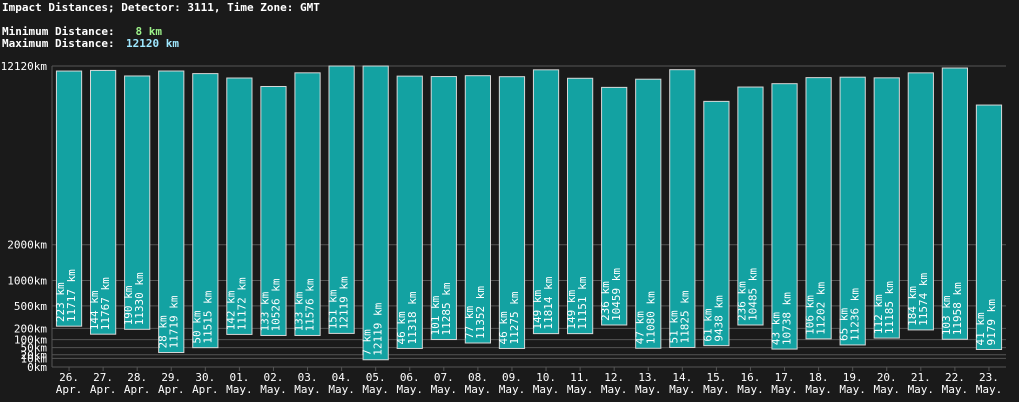 This screenshot has width=1019, height=402. What do you see at coordinates (24, 66) in the screenshot?
I see `y-tick-label: 12120km` at bounding box center [24, 66].